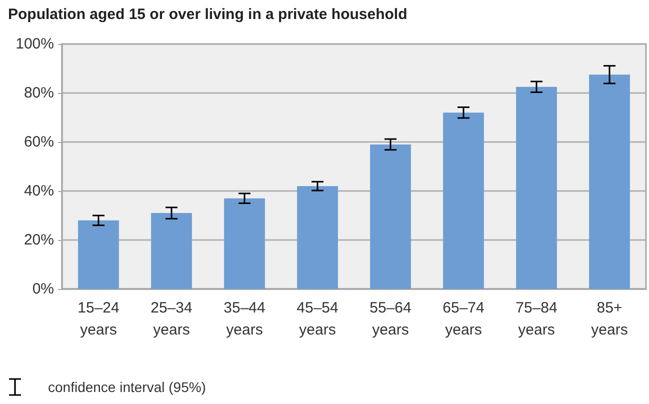 The height and width of the screenshot is (404, 649). Describe the element at coordinates (39, 142) in the screenshot. I see `y-tick-label: 60%` at that location.